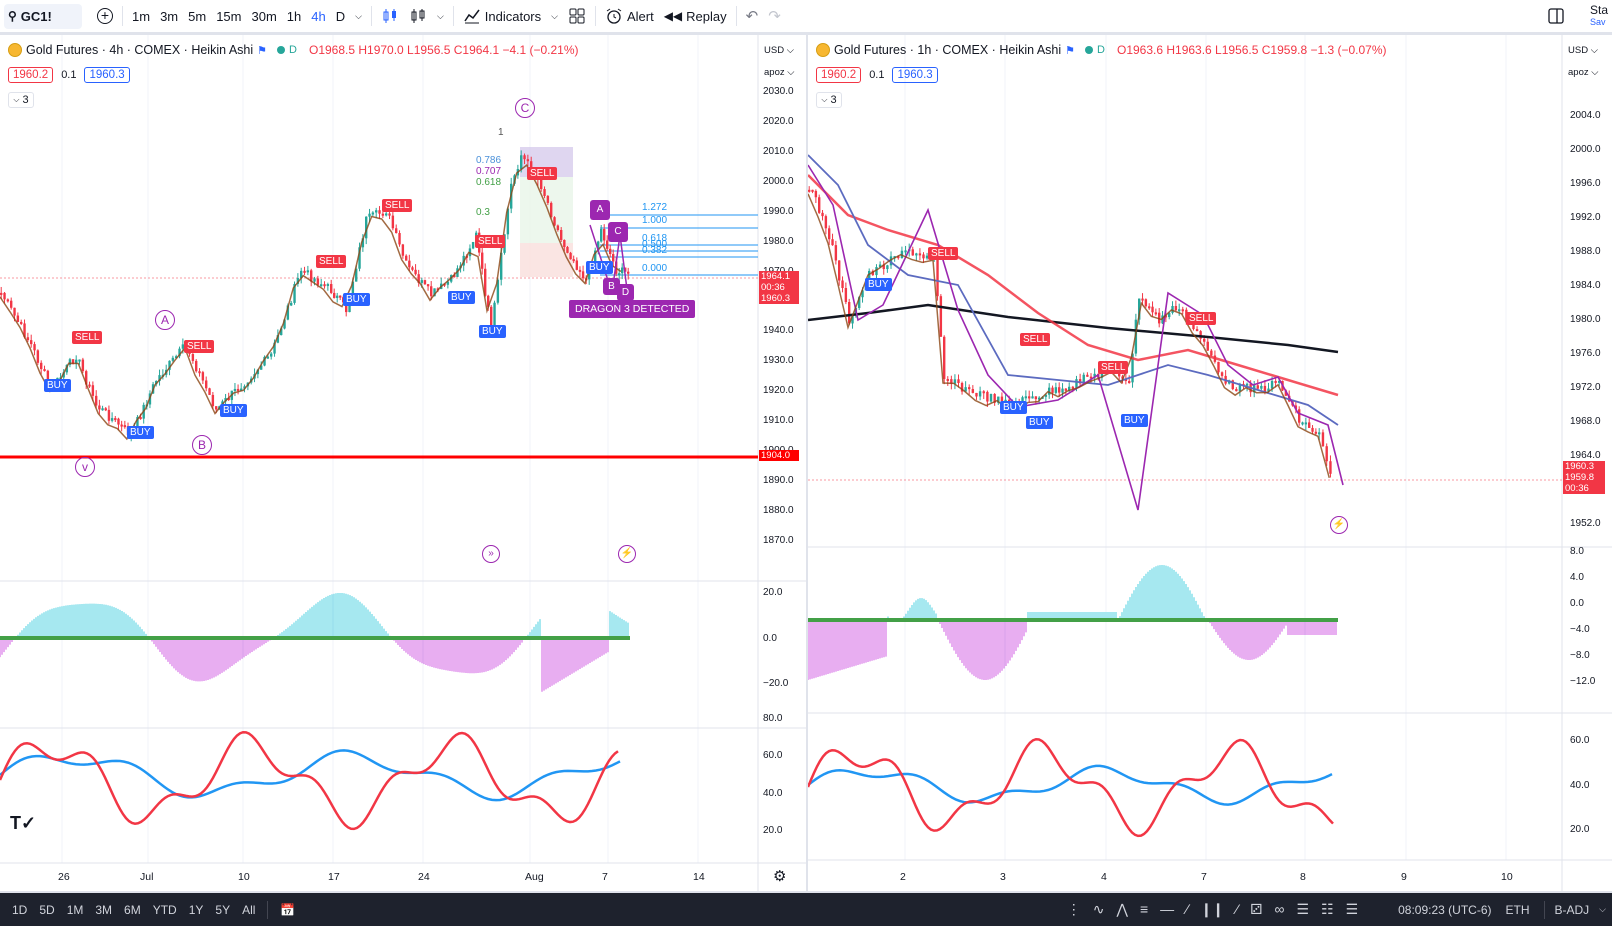  What do you see at coordinates (1279, 909) in the screenshot?
I see `spiral-icon: ∞` at bounding box center [1279, 909].